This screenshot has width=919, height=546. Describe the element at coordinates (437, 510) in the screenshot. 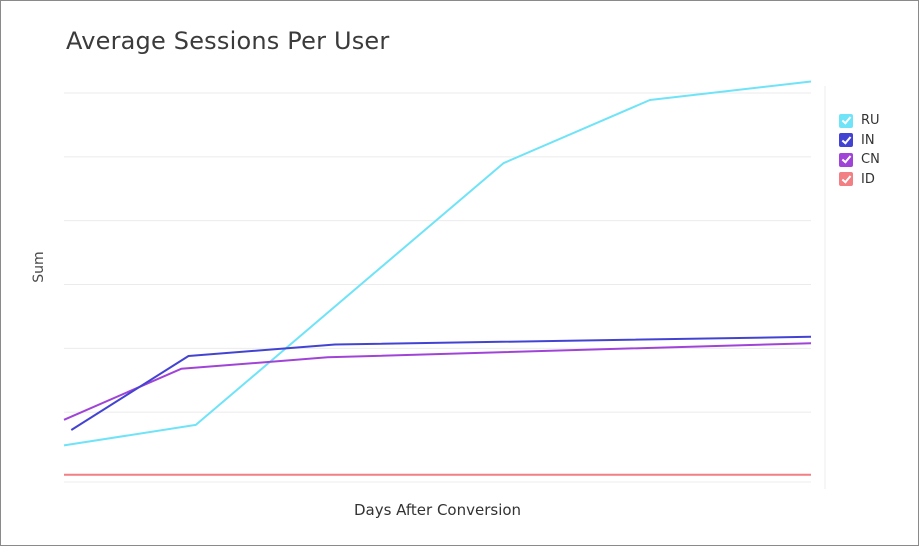

I see `x-axis-label: Days After Conversion` at that location.